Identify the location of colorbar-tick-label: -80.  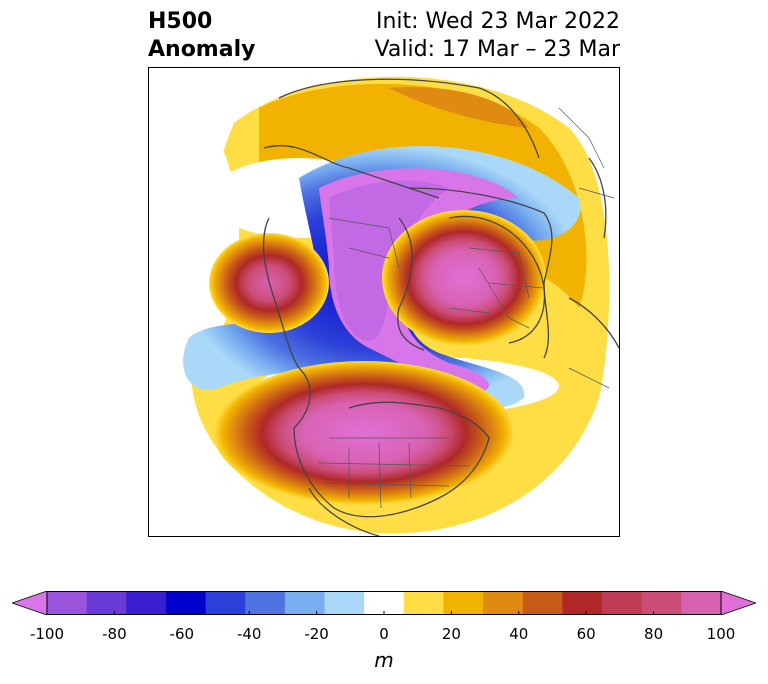
(114, 634).